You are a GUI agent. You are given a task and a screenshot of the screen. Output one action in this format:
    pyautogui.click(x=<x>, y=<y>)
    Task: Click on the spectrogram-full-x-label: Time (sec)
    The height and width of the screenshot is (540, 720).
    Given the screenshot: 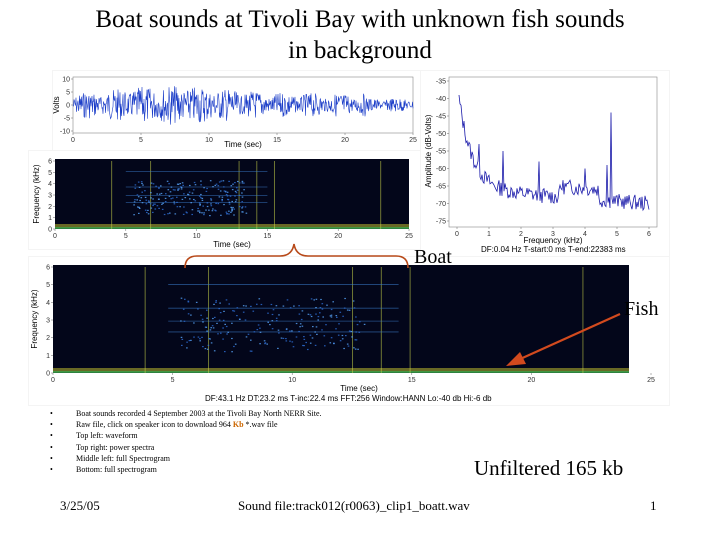 What is the action you would take?
    pyautogui.click(x=359, y=388)
    